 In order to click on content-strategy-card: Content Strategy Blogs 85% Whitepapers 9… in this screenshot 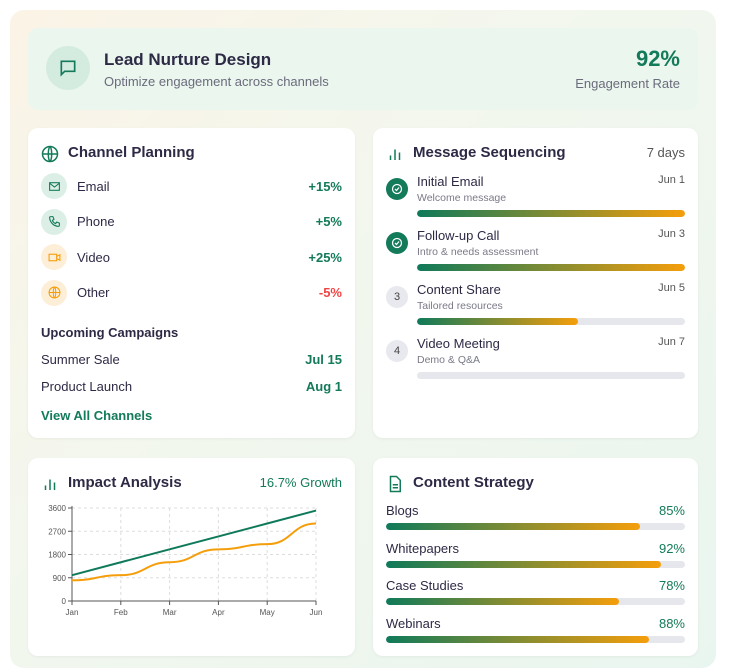, I will do `click(535, 557)`.